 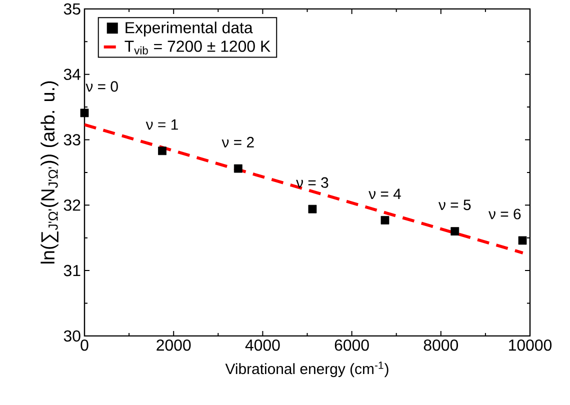 I want to click on annotation: ν = 5, so click(x=454, y=205).